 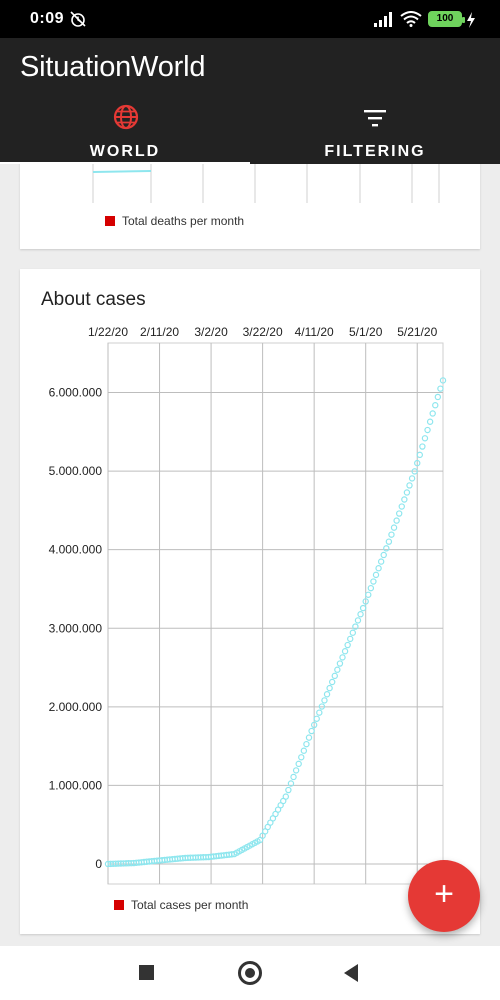 I want to click on deaths-legend: Total deaths per month, so click(x=174, y=221).